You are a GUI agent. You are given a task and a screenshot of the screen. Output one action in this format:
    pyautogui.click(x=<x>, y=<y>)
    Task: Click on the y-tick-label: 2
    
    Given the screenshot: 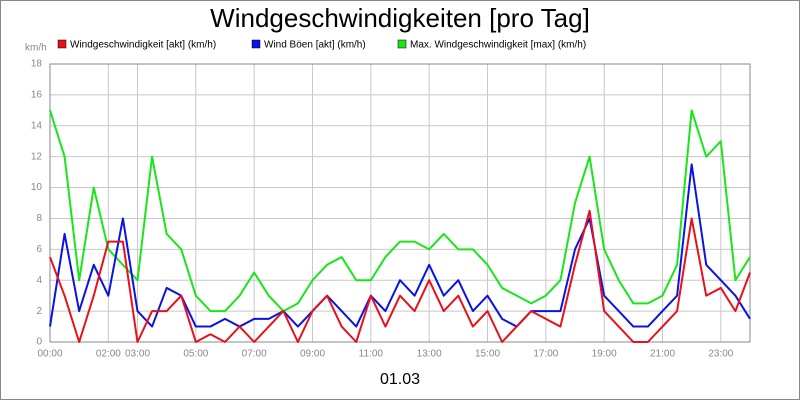 What is the action you would take?
    pyautogui.click(x=39, y=311)
    